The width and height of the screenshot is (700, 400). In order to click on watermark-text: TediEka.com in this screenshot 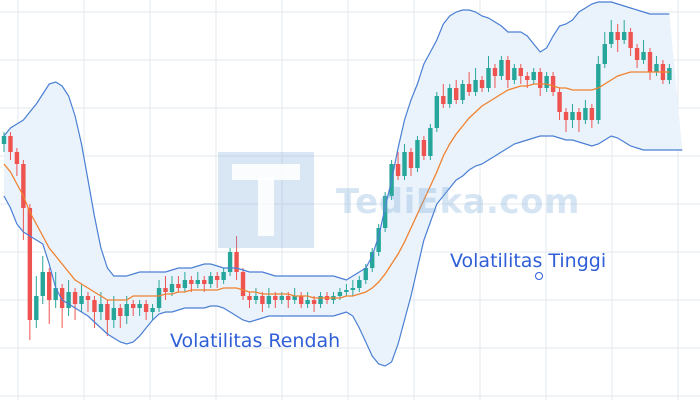, I will do `click(458, 202)`.